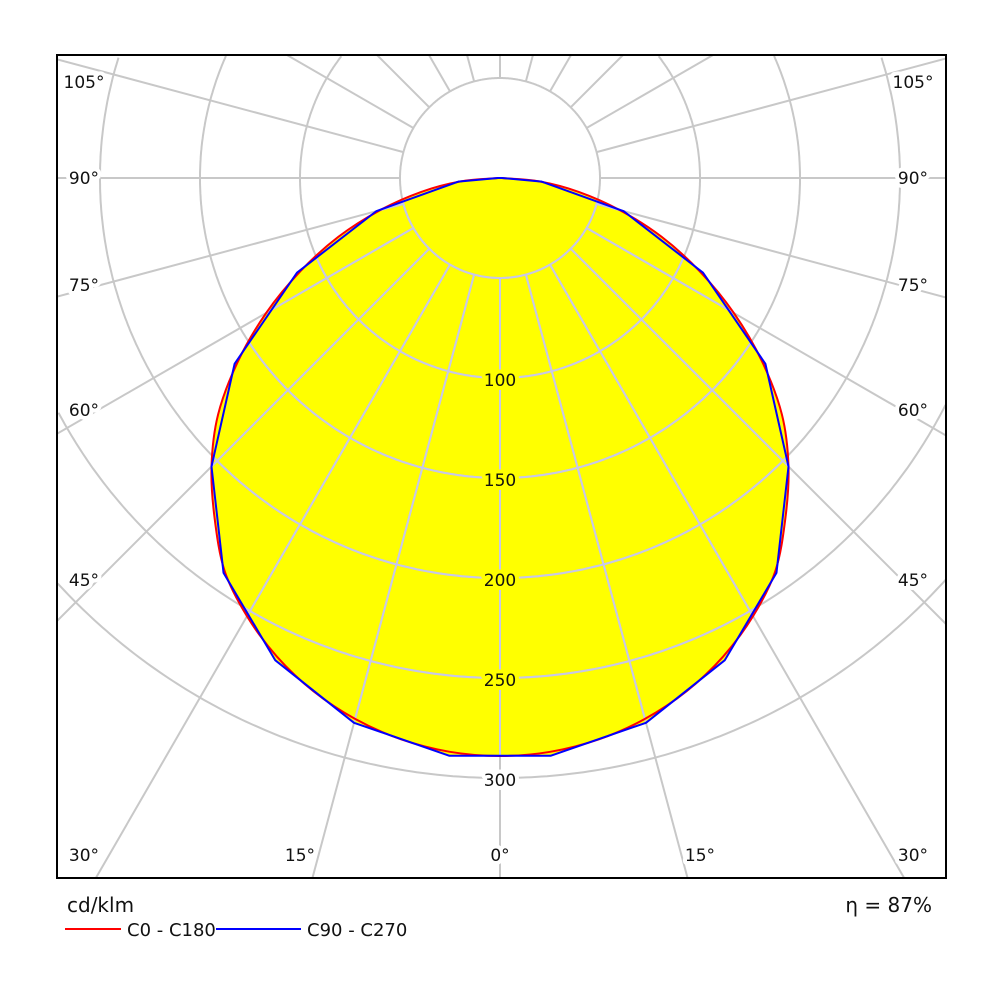 The image size is (1000, 1000). I want to click on angle-tick-label-left: 90°, so click(84, 179).